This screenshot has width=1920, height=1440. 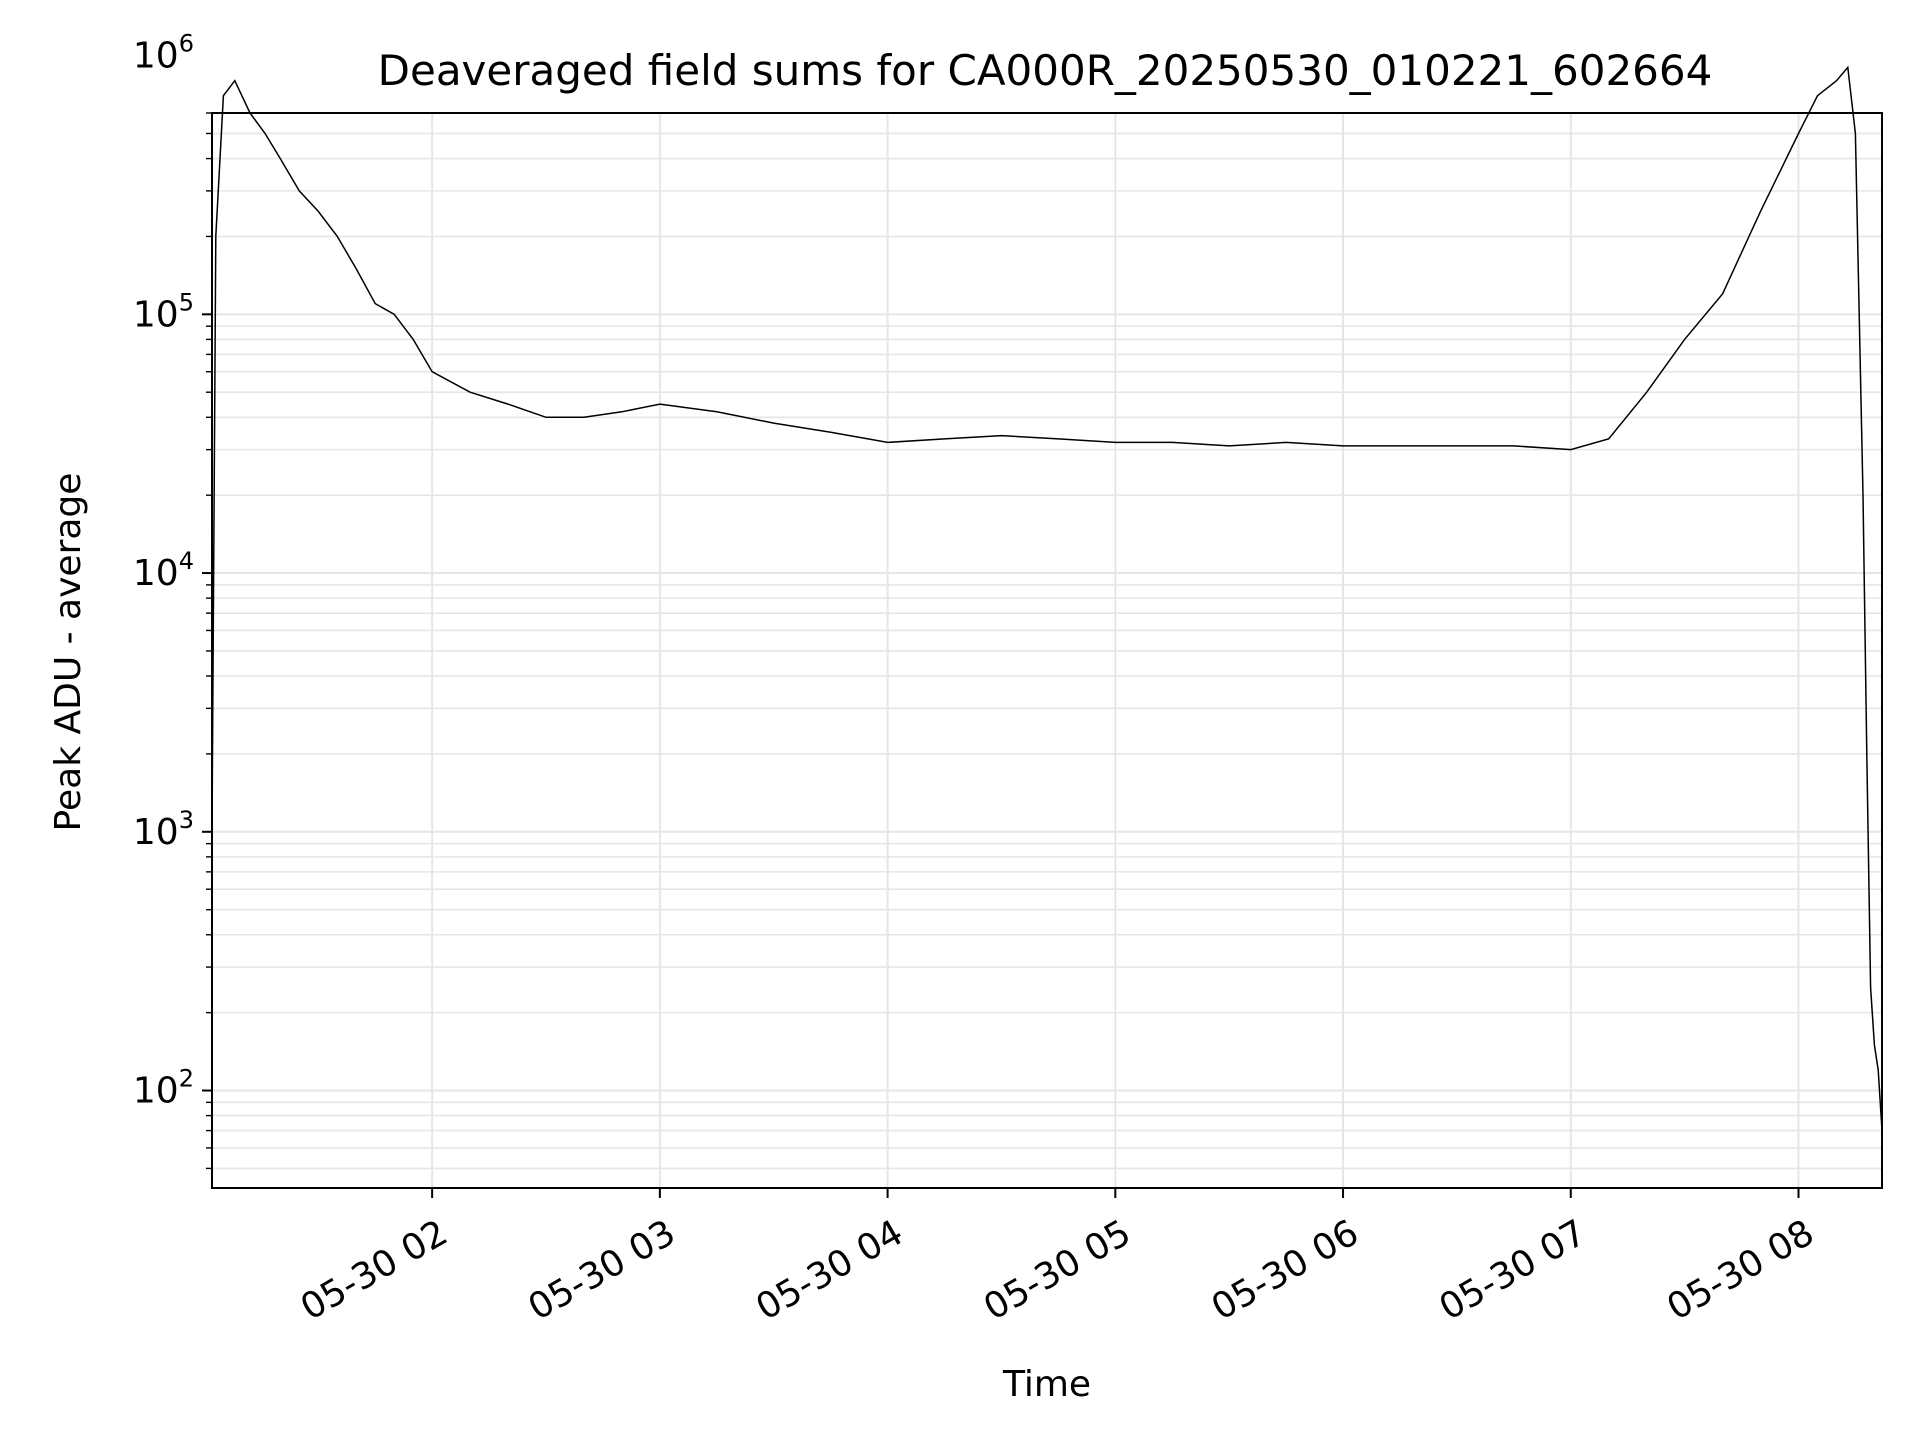 I want to click on y-axis-label: Peak ADU - average, so click(x=68, y=652).